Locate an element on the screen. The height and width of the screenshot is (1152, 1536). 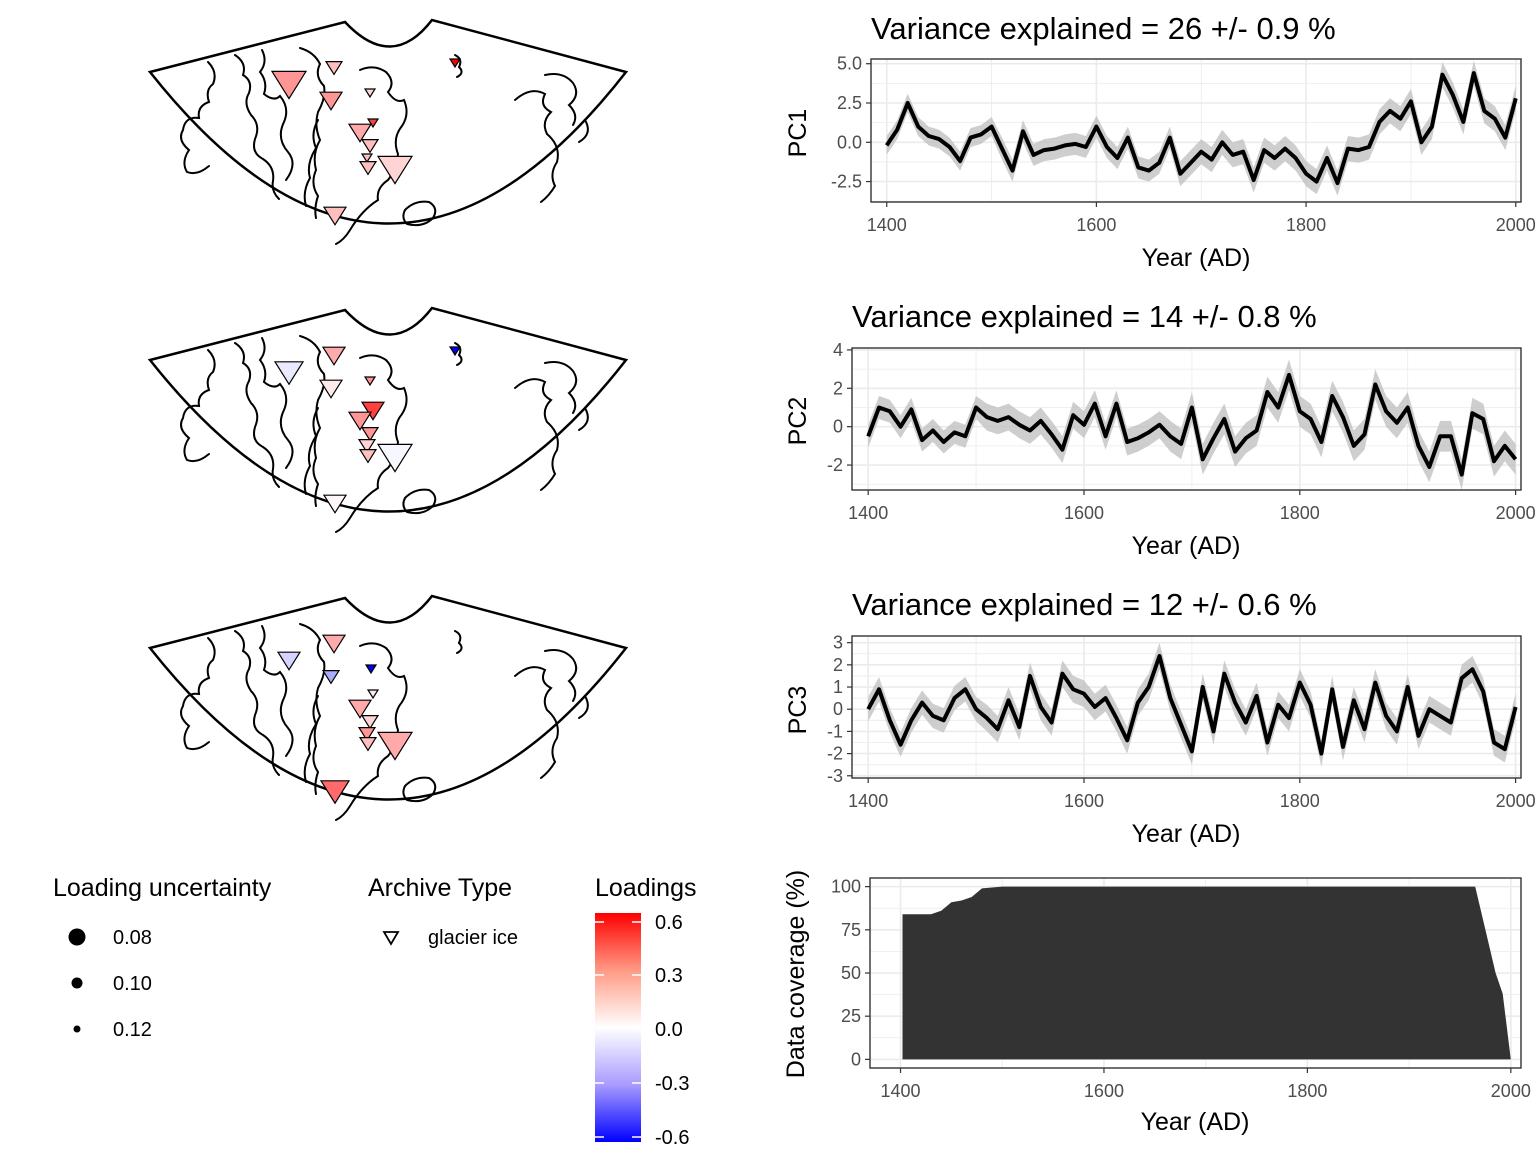
y-tick-label: 75 is located at coordinates (851, 930).